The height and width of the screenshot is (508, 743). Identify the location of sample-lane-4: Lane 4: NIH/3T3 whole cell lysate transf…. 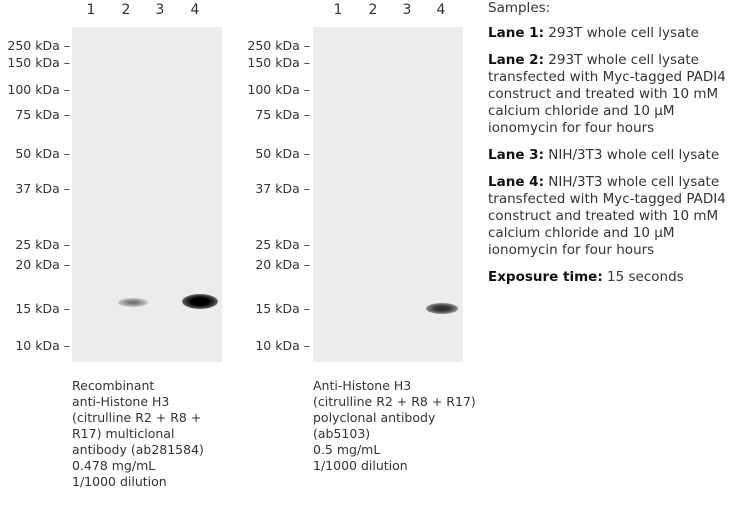
(615, 216).